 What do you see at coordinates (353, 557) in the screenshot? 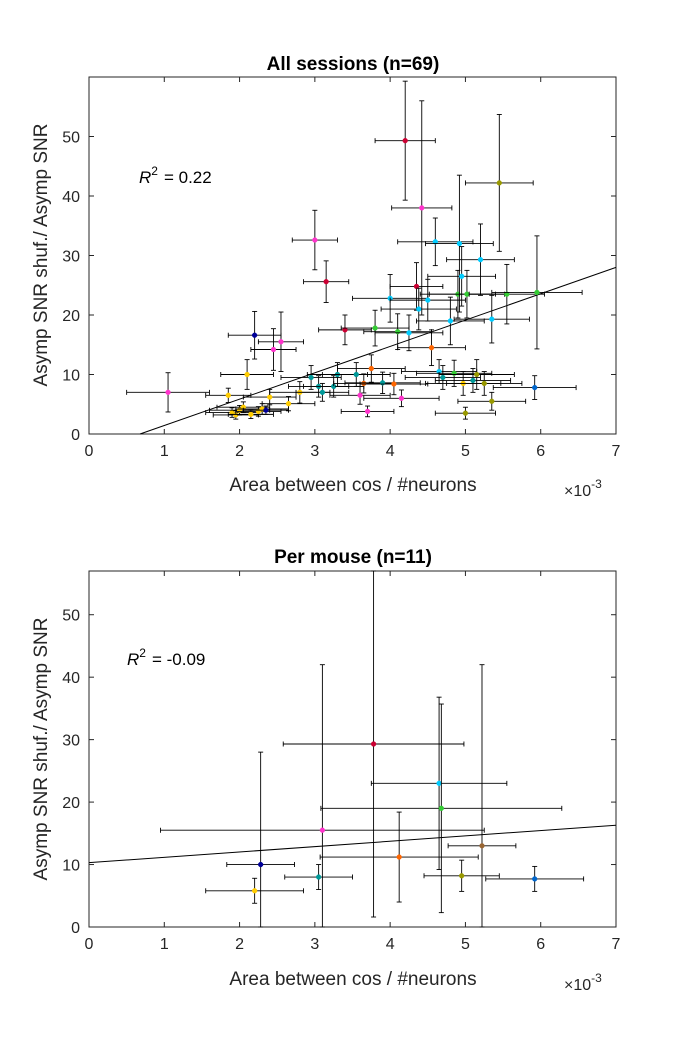
I see `chart-title: Per mouse (n=11)` at bounding box center [353, 557].